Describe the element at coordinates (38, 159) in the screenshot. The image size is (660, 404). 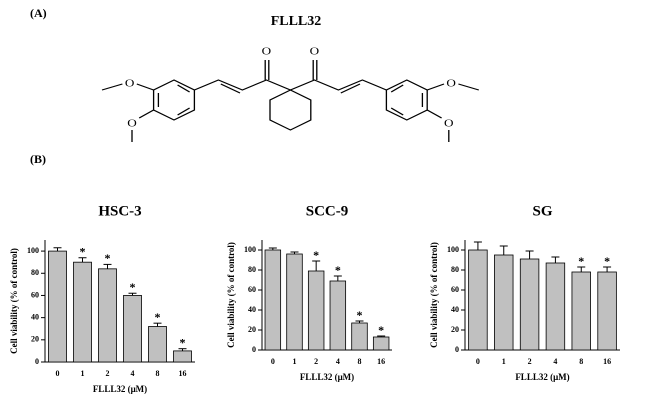
I see `panel-label: (B)` at that location.